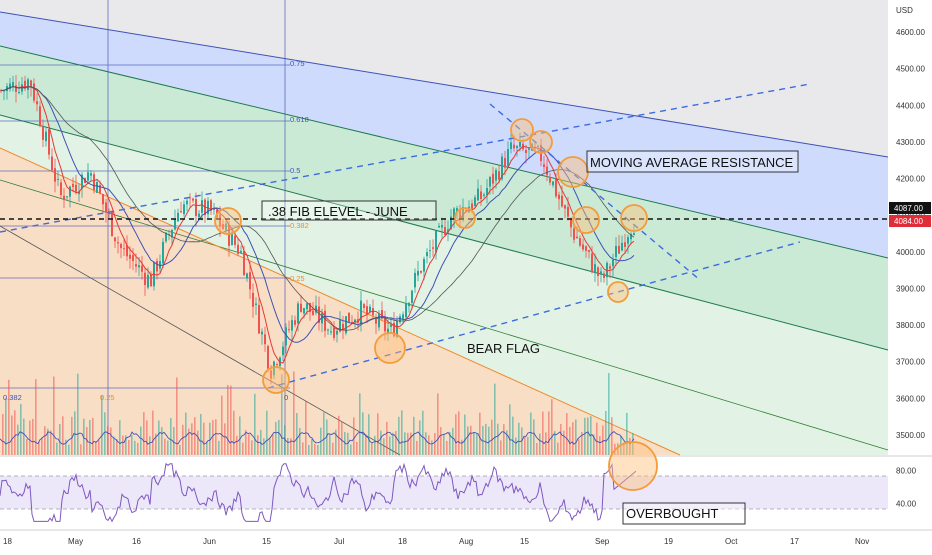 Image resolution: width=932 pixels, height=555 pixels. I want to click on price-tick-label: 4600.00, so click(910, 32).